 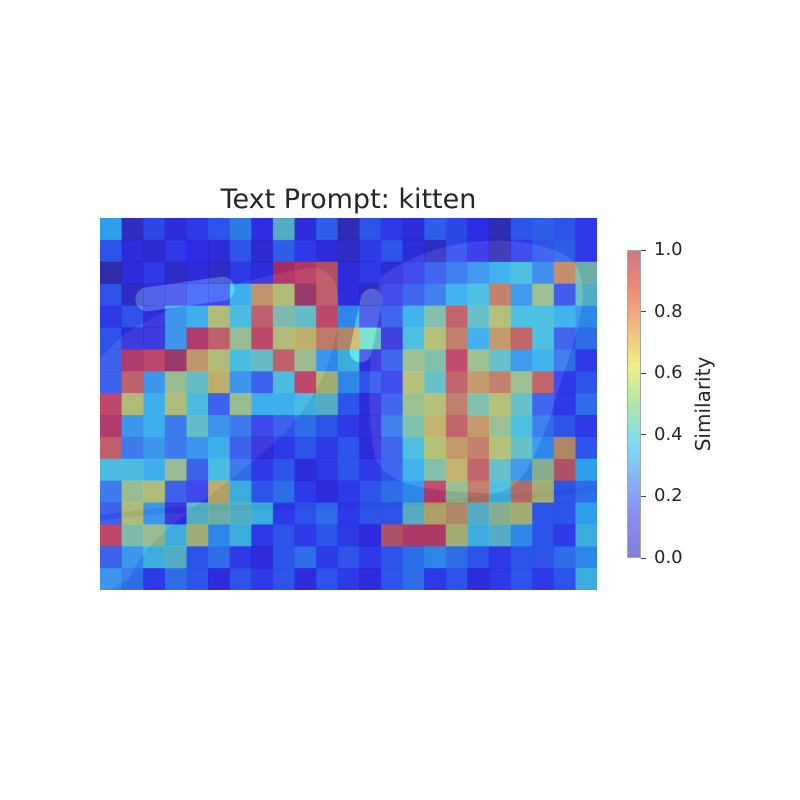 I want to click on chart-title: Text Prompt: kitten, so click(x=348, y=199).